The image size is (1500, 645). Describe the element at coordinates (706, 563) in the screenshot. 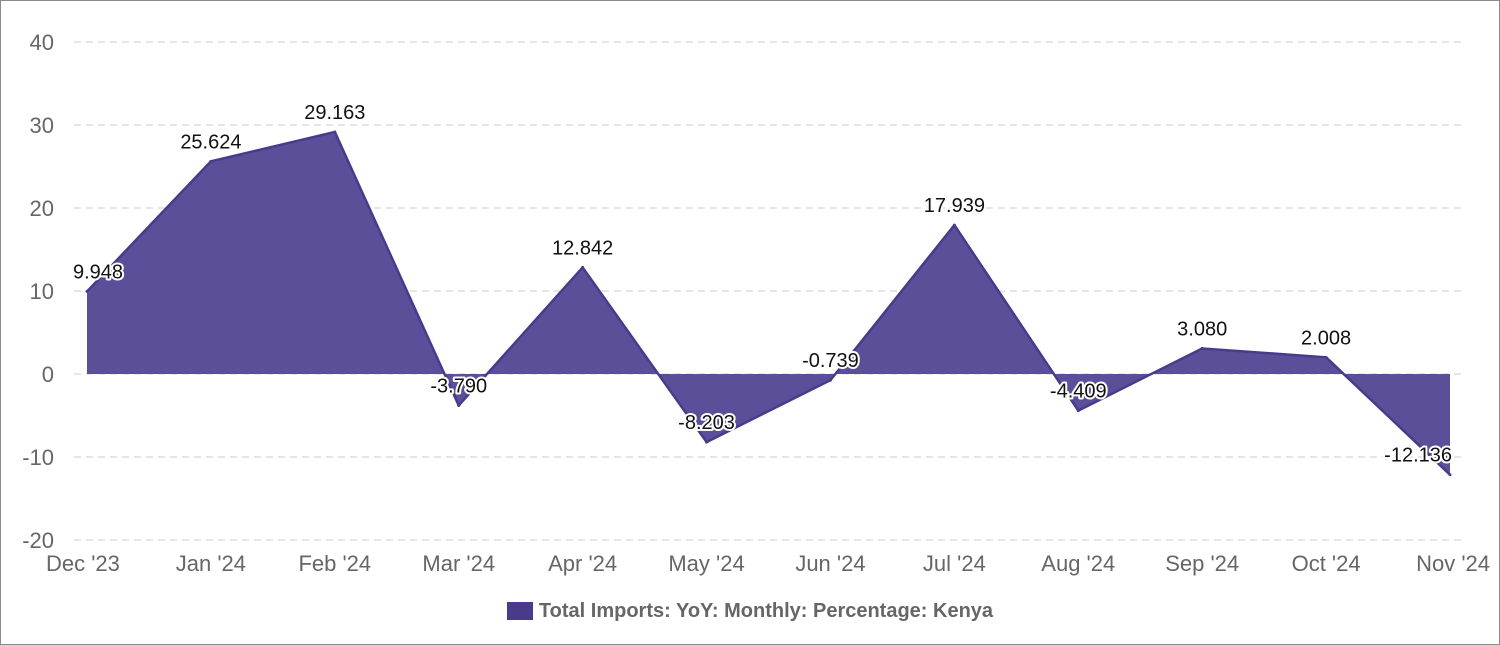

I see `x-tick-label: May '24` at that location.